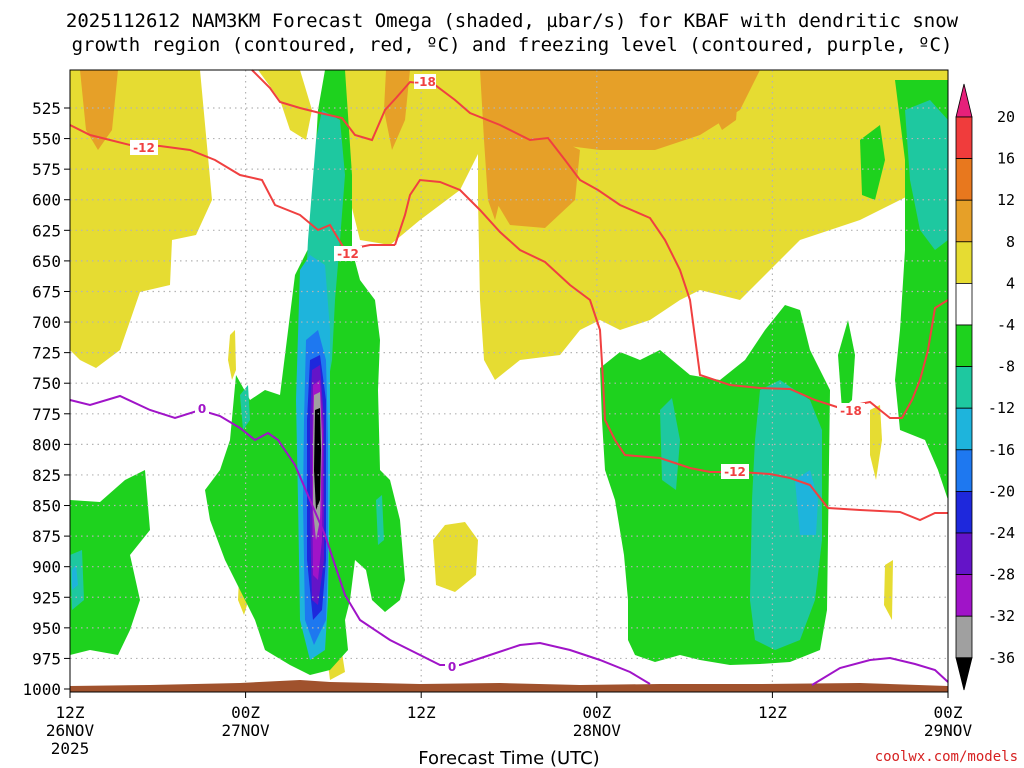 This screenshot has width=1024, height=768. I want to click on colorbar-label: -20, so click(1001, 491).